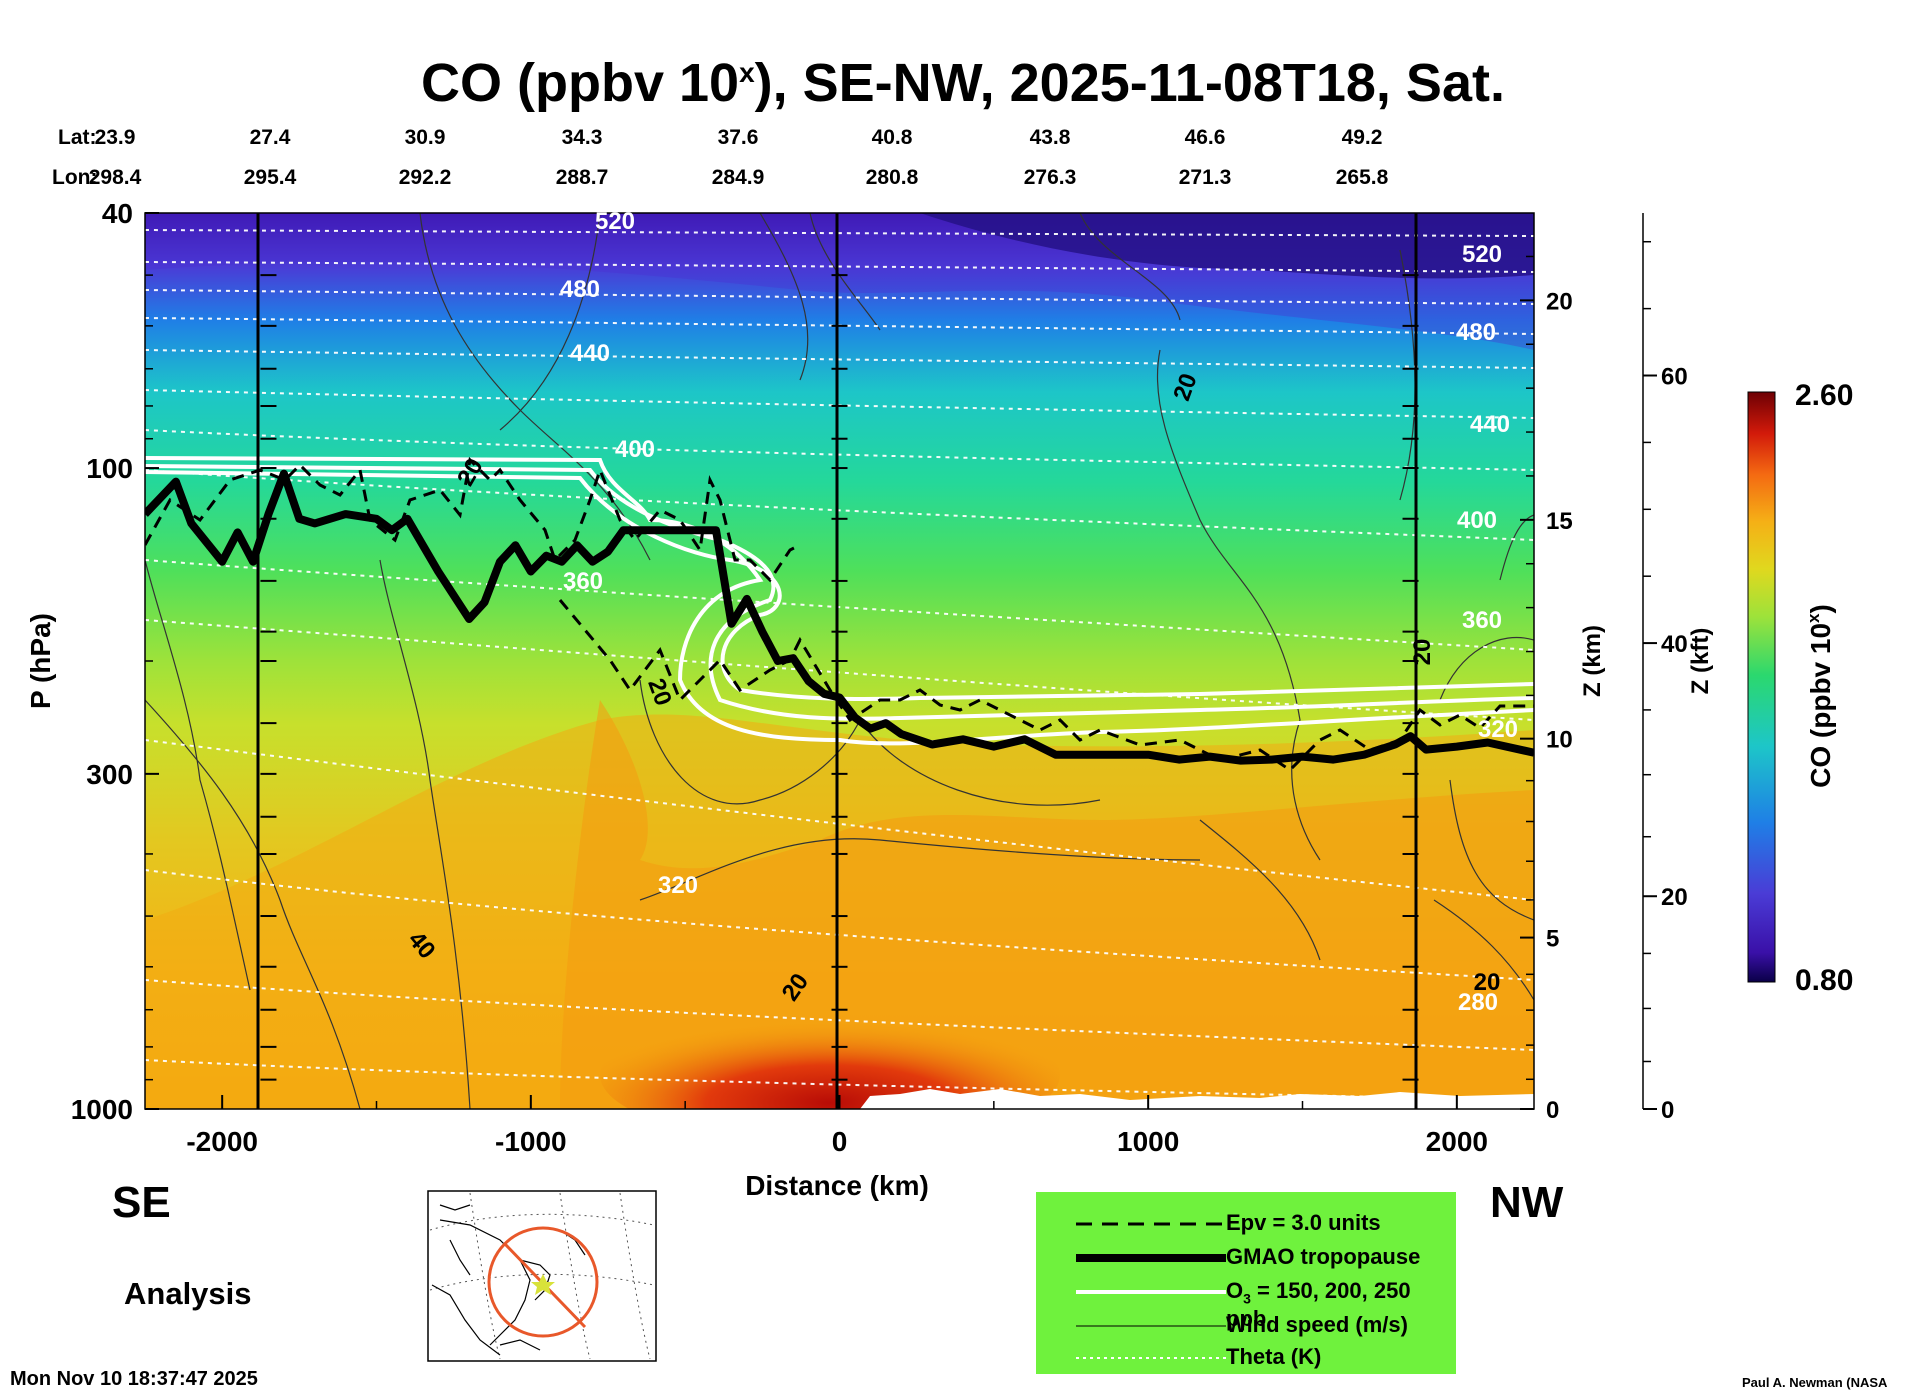 The image size is (1926, 1394). What do you see at coordinates (1815, 1382) in the screenshot?
I see `credit: Paul A. Newman (NASA` at bounding box center [1815, 1382].